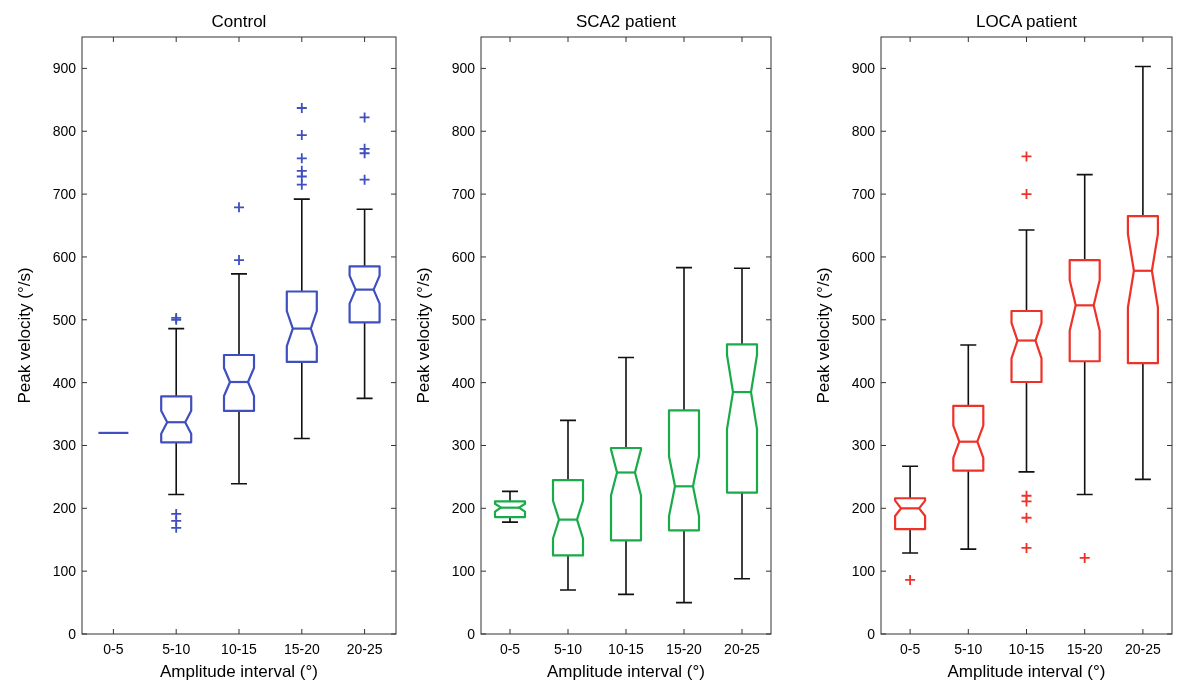  Describe the element at coordinates (239, 21) in the screenshot. I see `chart-title: Control` at that location.